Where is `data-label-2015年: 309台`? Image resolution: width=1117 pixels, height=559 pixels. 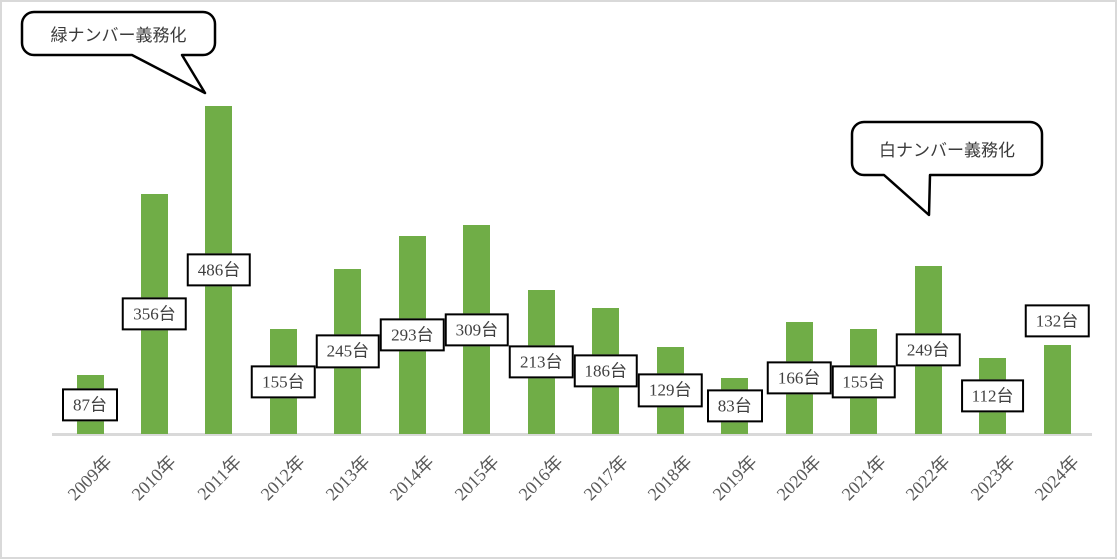 data-label-2015年: 309台 is located at coordinates (477, 330).